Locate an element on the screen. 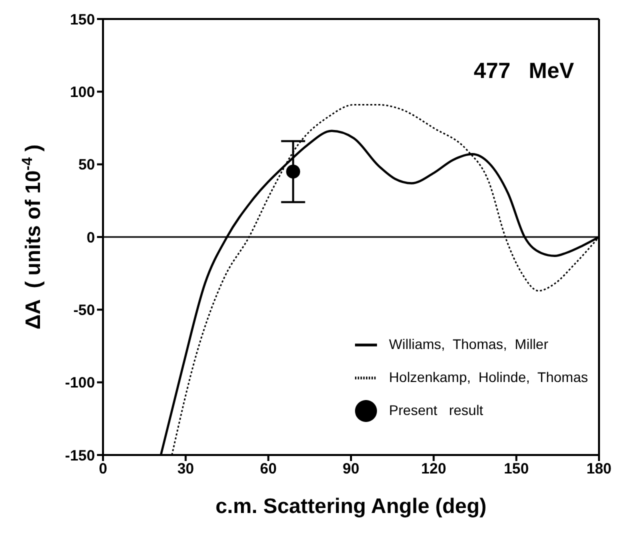 Image resolution: width=622 pixels, height=535 pixels. y-tick-label: 50 is located at coordinates (86, 165).